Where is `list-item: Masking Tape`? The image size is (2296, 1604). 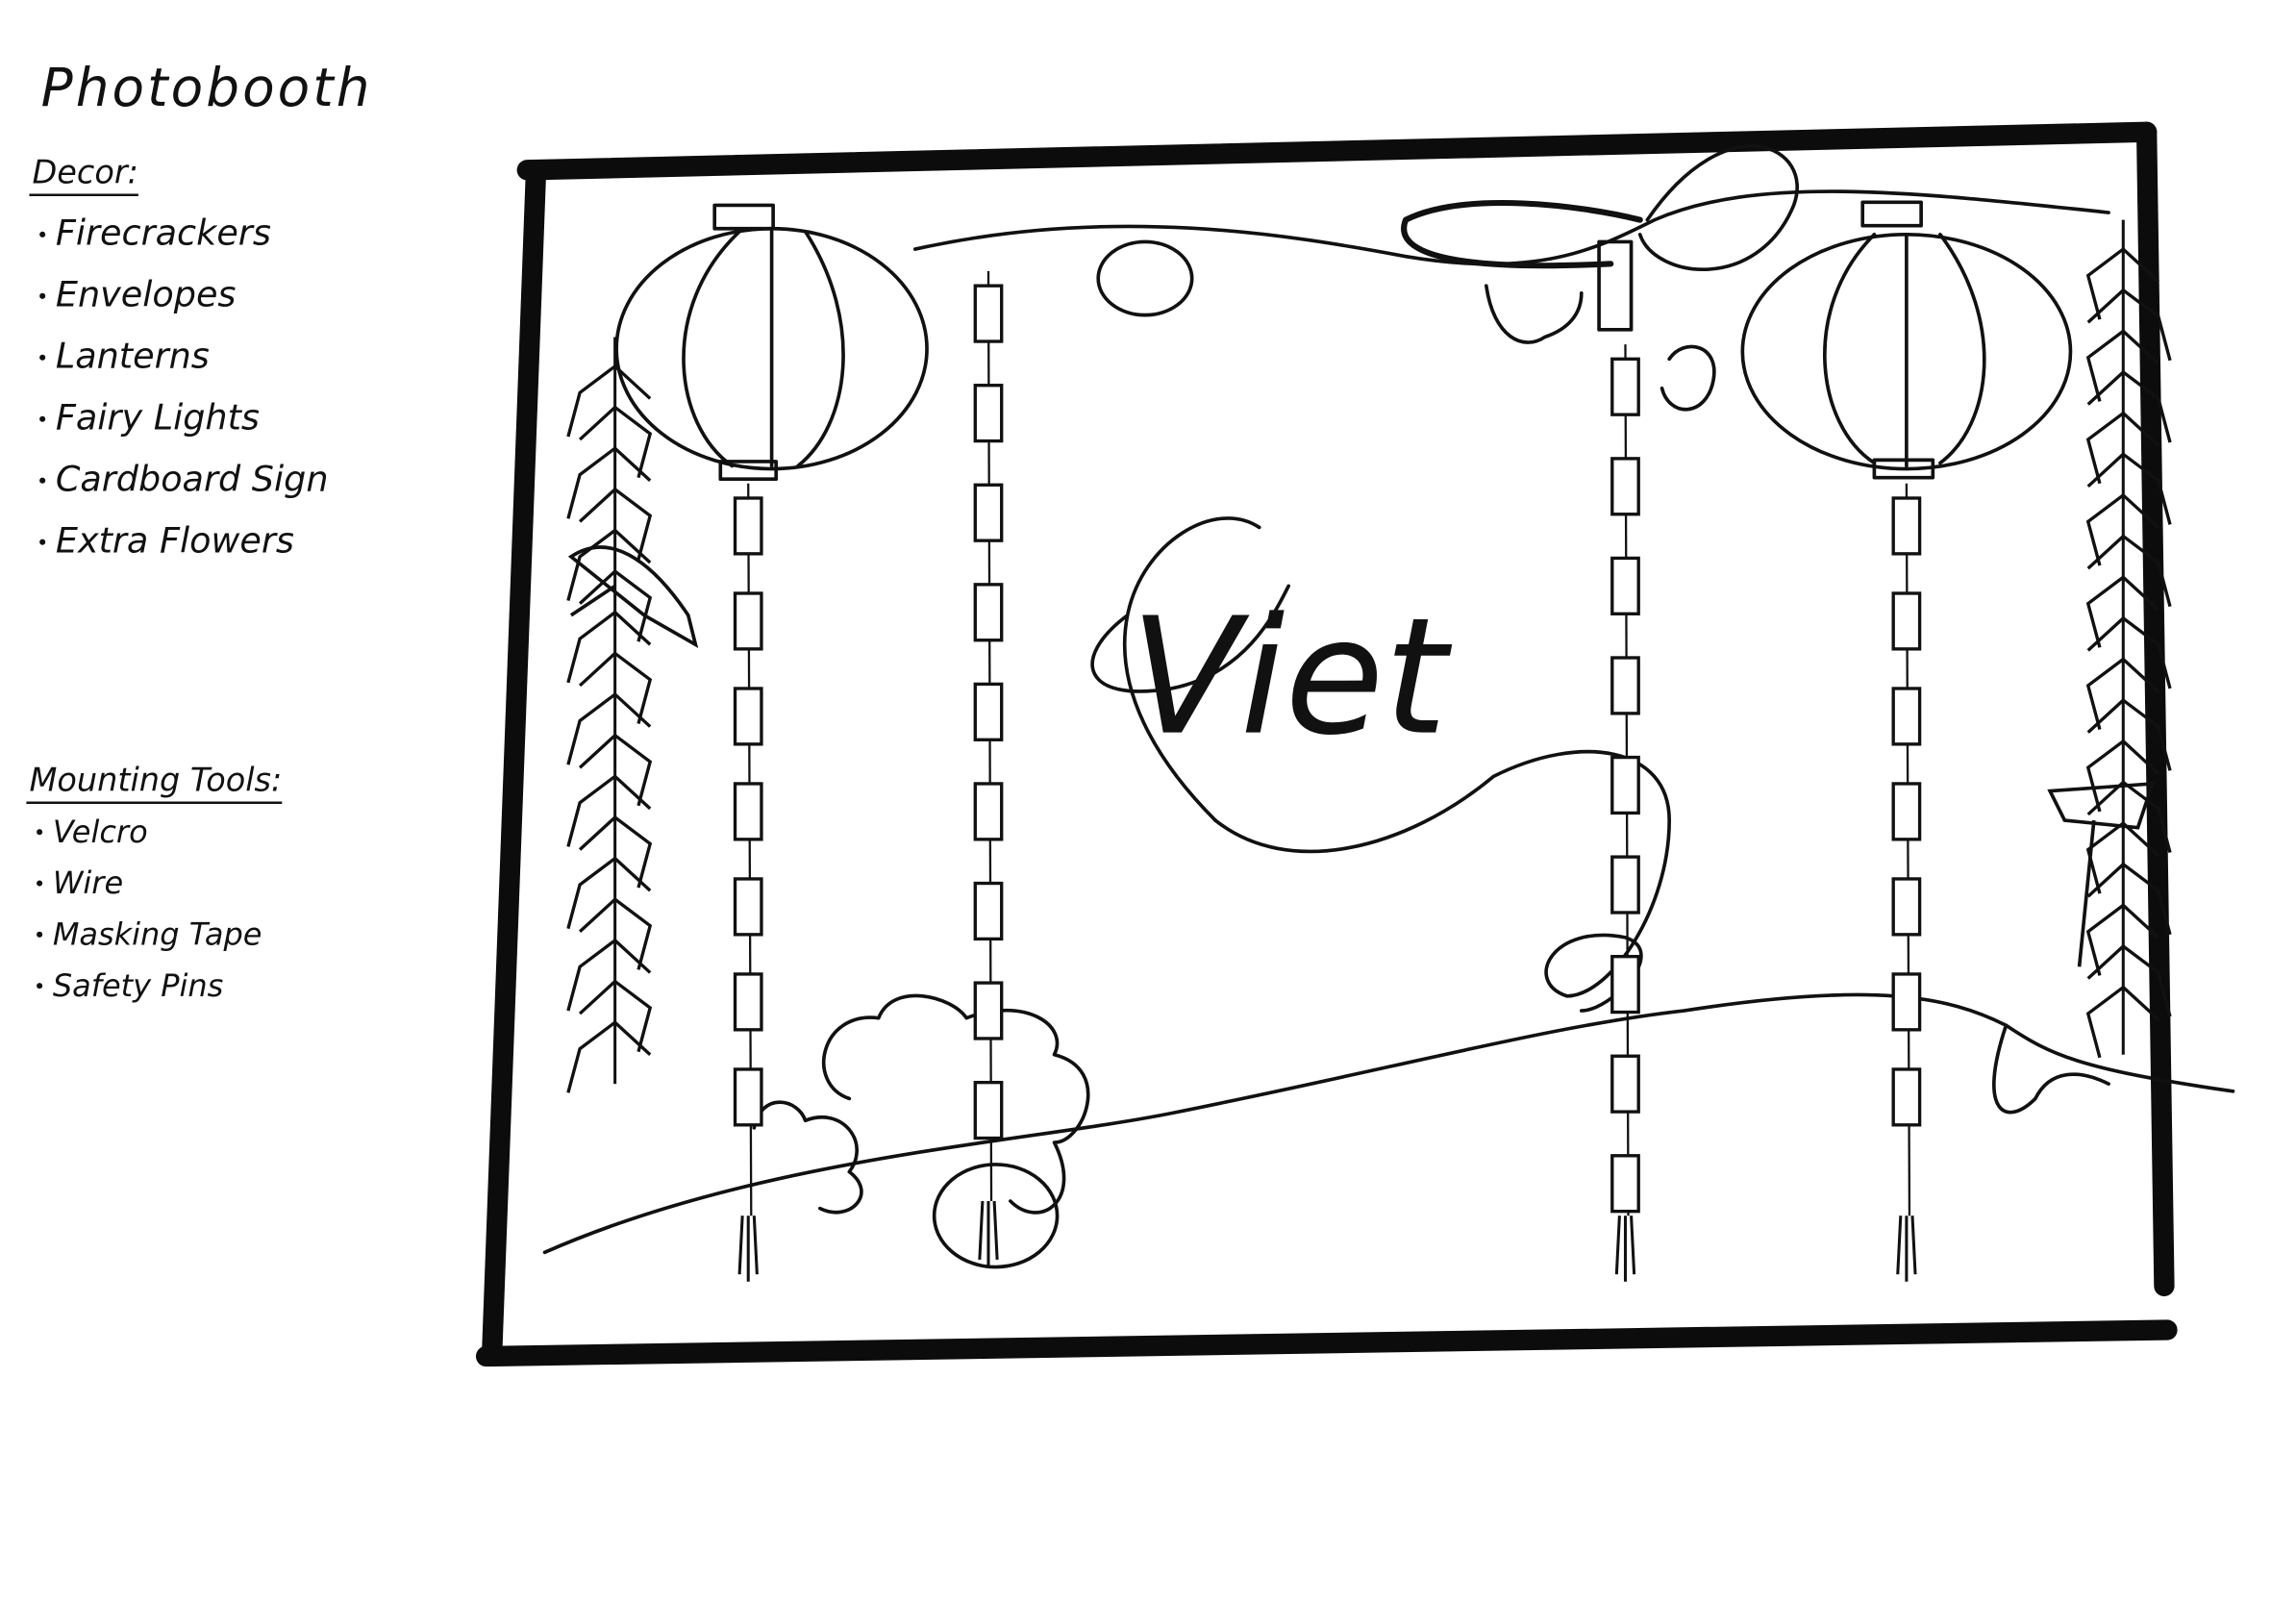 list-item: Masking Tape is located at coordinates (157, 933).